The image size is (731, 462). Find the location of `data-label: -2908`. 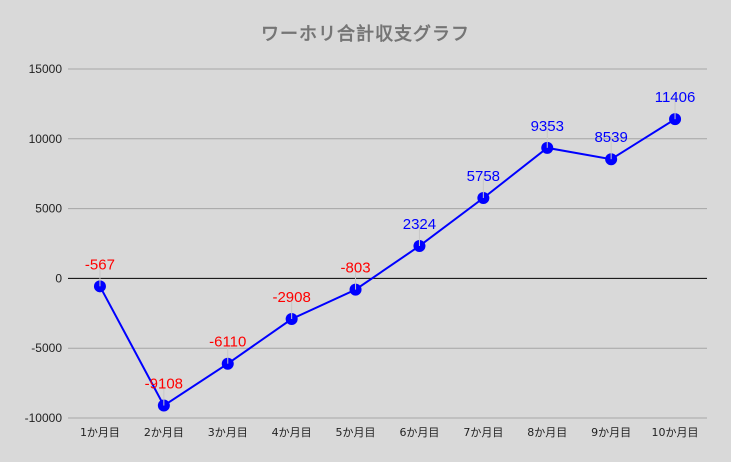

data-label: -2908 is located at coordinates (291, 297).